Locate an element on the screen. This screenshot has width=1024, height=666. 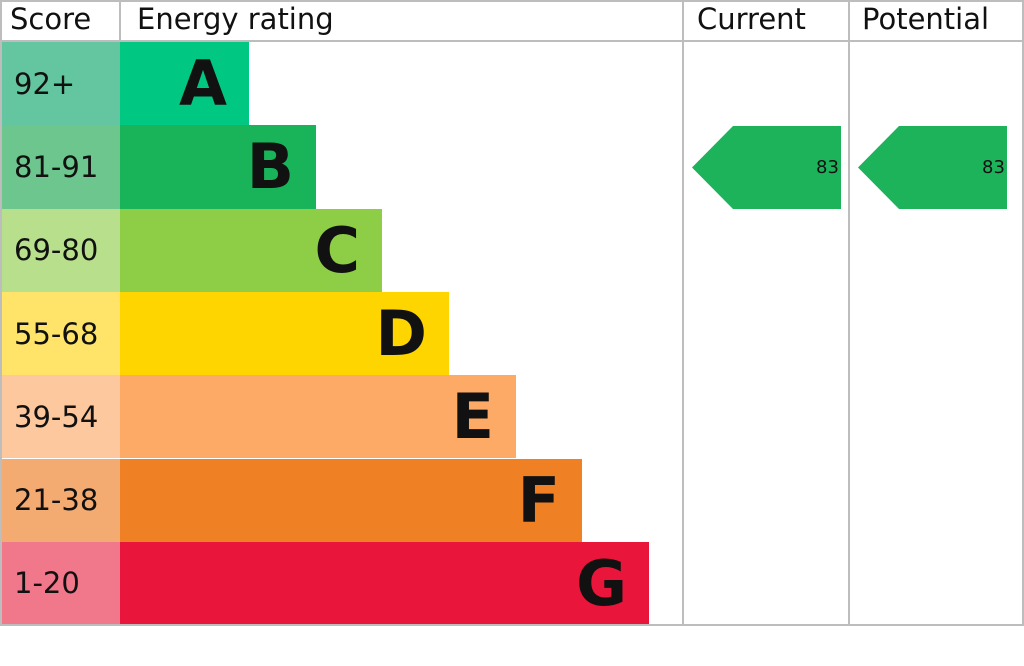
score-range-d: 55-68 is located at coordinates (60, 333).